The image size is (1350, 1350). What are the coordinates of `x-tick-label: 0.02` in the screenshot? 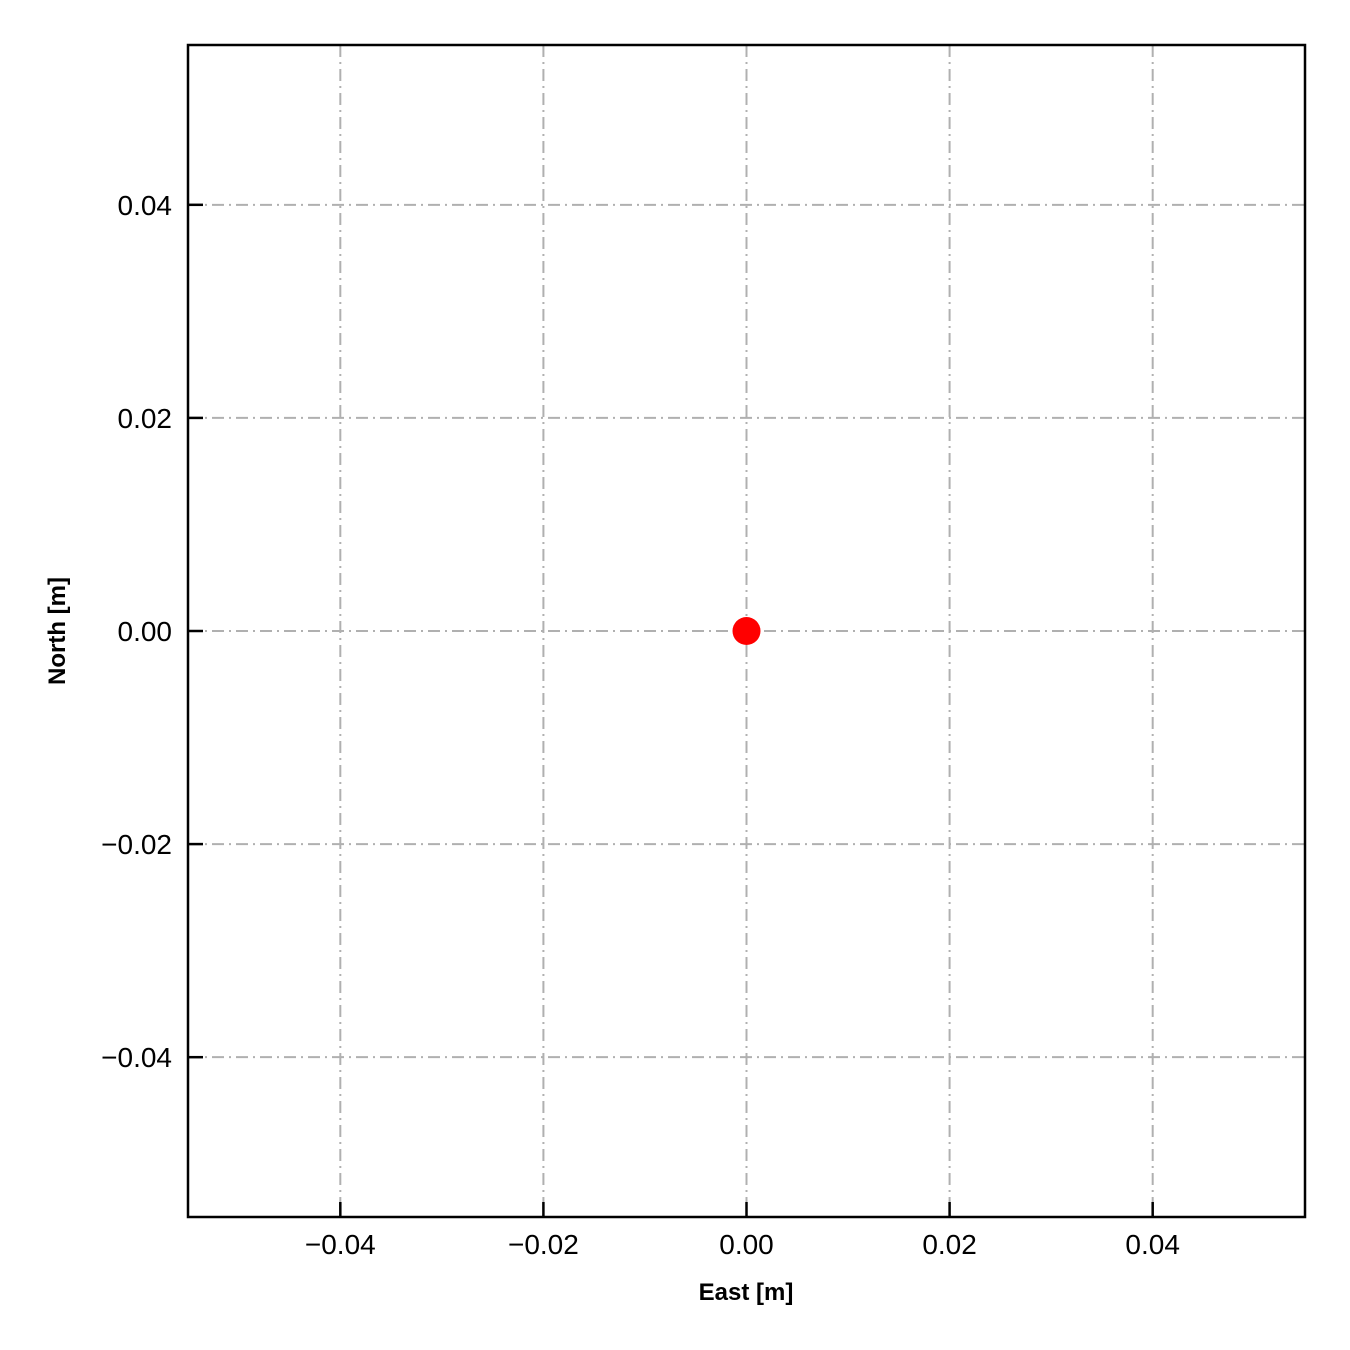 It's located at (949, 1244).